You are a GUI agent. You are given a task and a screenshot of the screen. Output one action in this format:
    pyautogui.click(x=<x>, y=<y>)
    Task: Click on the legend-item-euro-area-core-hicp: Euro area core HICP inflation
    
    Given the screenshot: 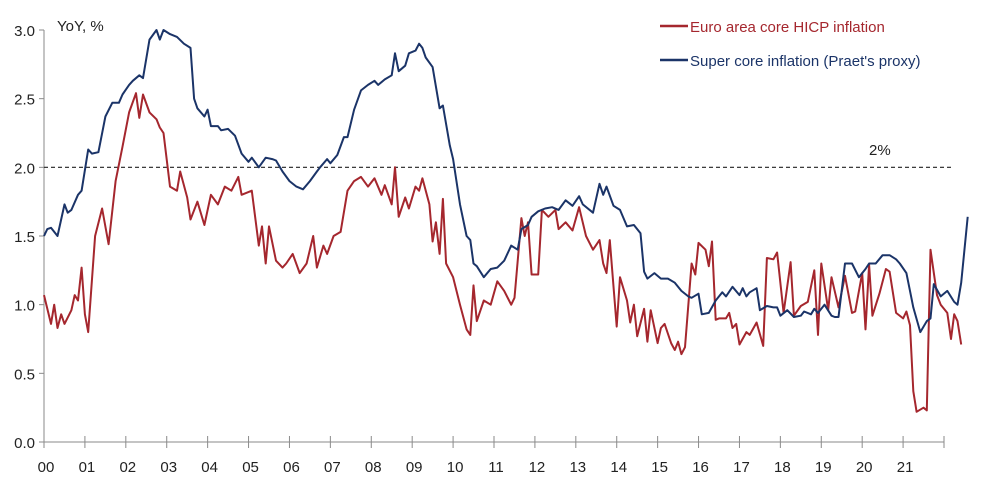 What is the action you would take?
    pyautogui.click(x=772, y=27)
    